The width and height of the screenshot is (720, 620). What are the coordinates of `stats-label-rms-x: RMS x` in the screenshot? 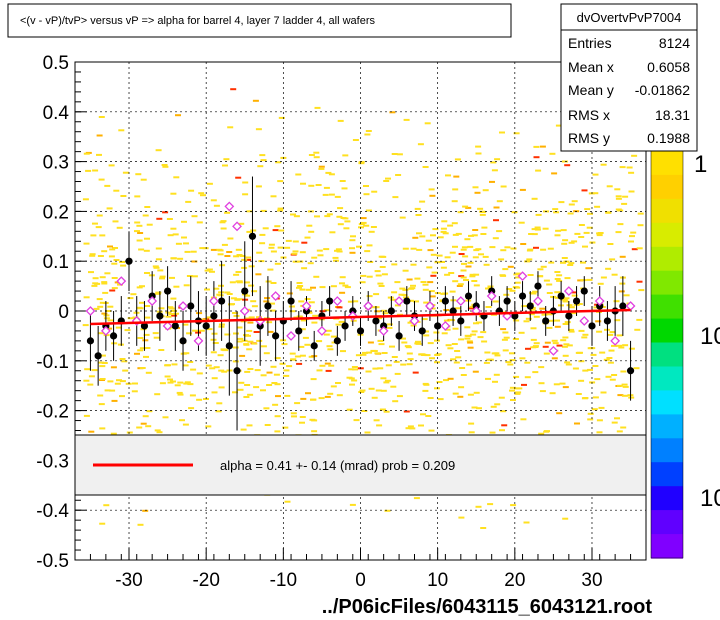 It's located at (589, 115).